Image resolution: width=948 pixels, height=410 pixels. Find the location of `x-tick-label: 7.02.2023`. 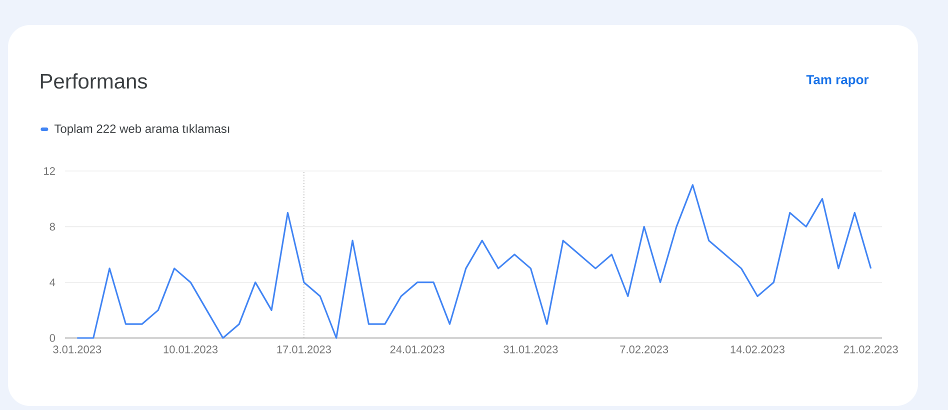

x-tick-label: 7.02.2023 is located at coordinates (644, 350).